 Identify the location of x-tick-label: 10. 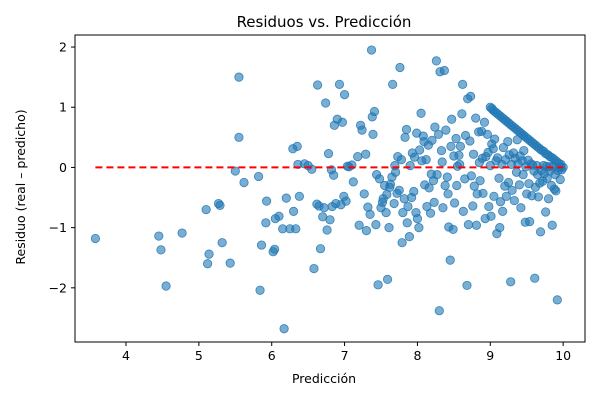
(563, 355).